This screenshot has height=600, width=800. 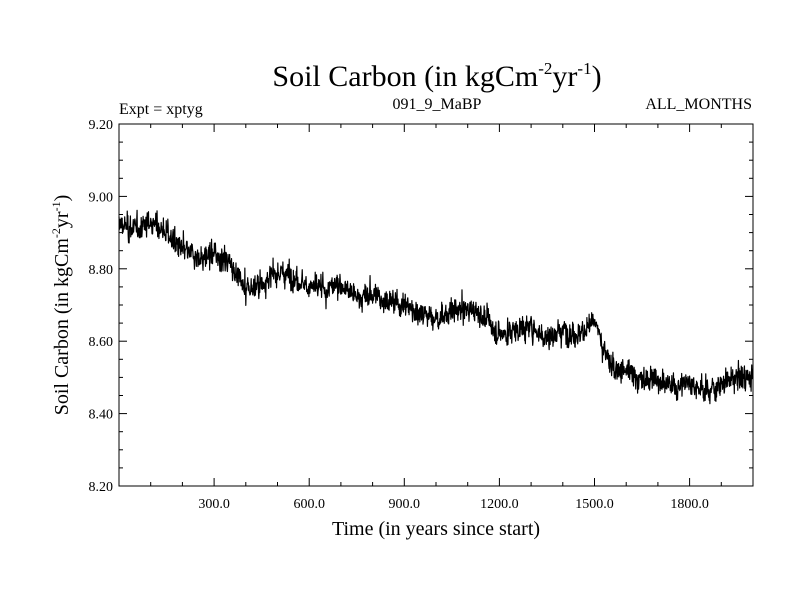 What do you see at coordinates (101, 487) in the screenshot?
I see `y-tick-label: 8.20` at bounding box center [101, 487].